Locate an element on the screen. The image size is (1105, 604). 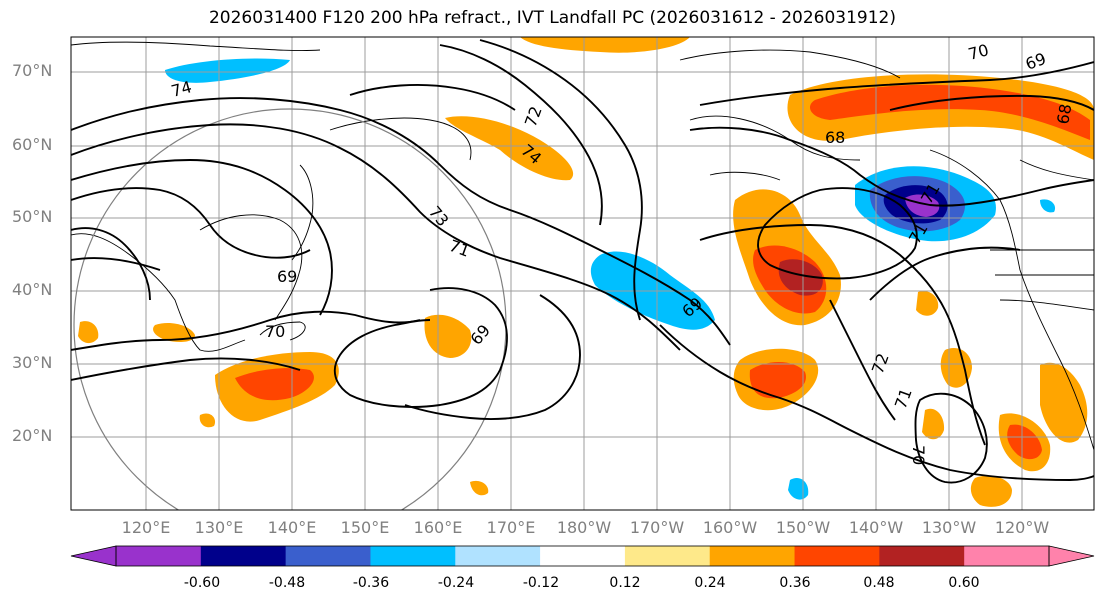
colorbar-tick-label: -0.36 is located at coordinates (371, 583).